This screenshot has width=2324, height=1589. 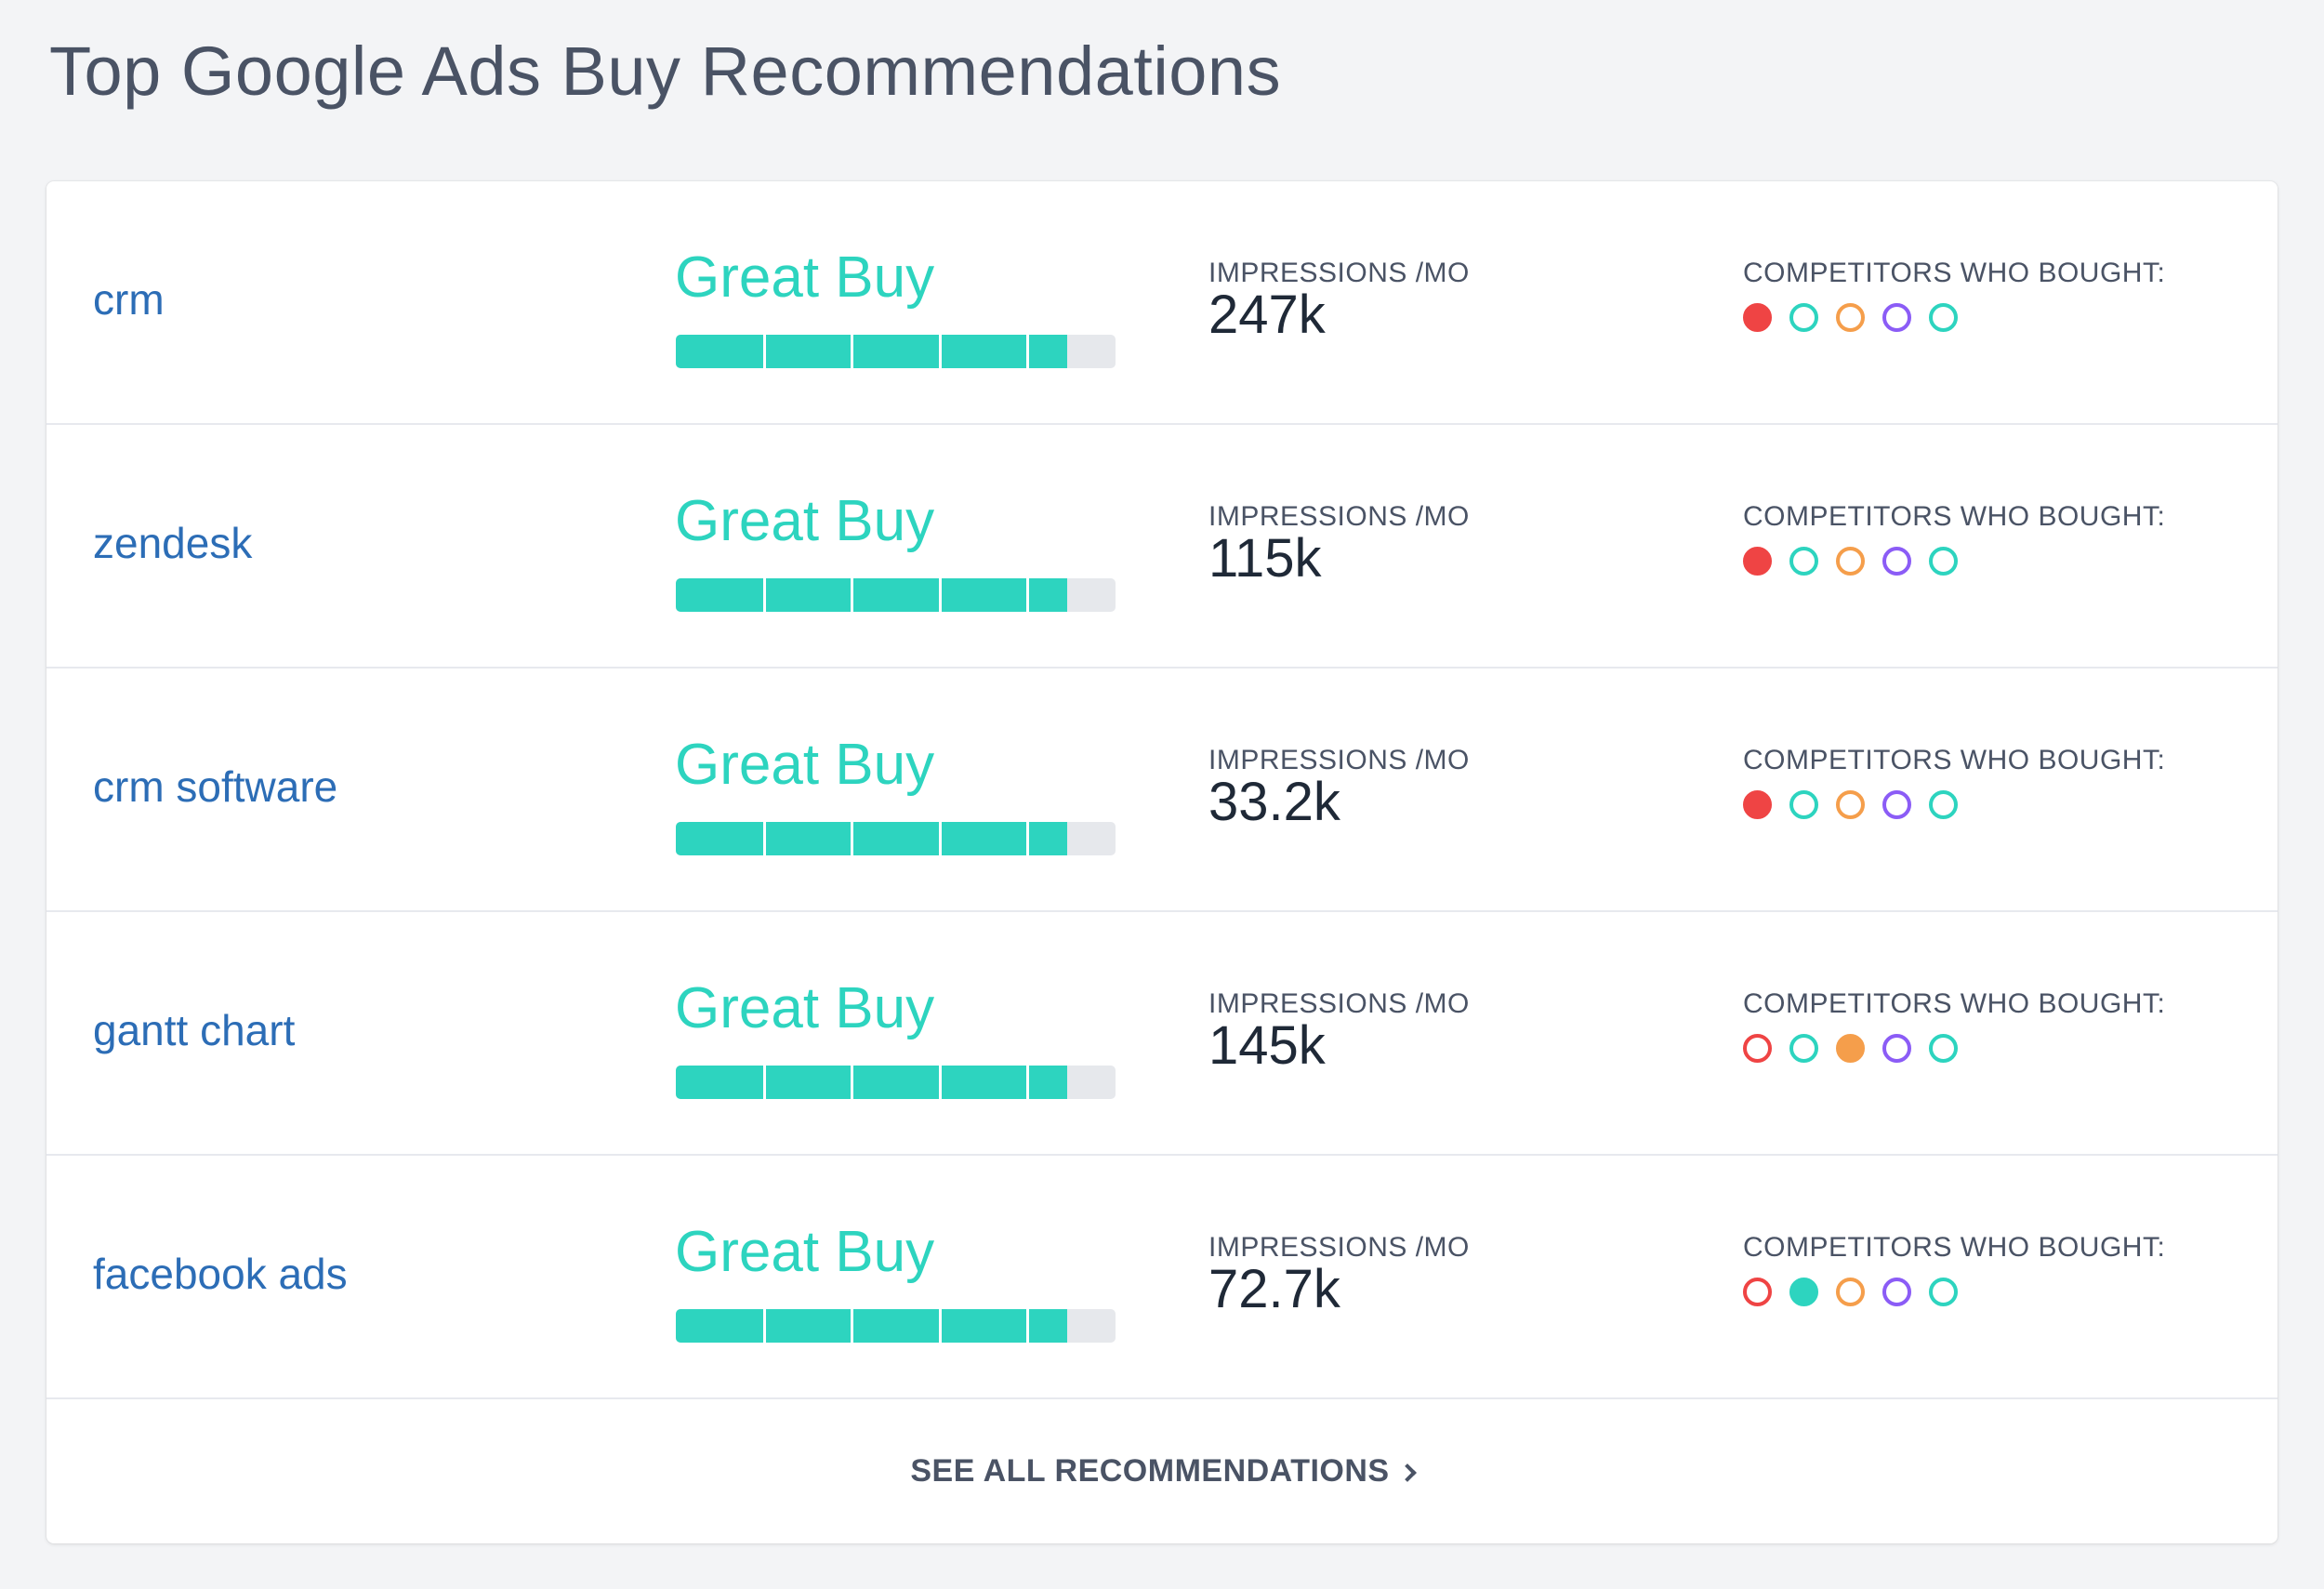 I want to click on keyword-link: zendesk, so click(x=173, y=543).